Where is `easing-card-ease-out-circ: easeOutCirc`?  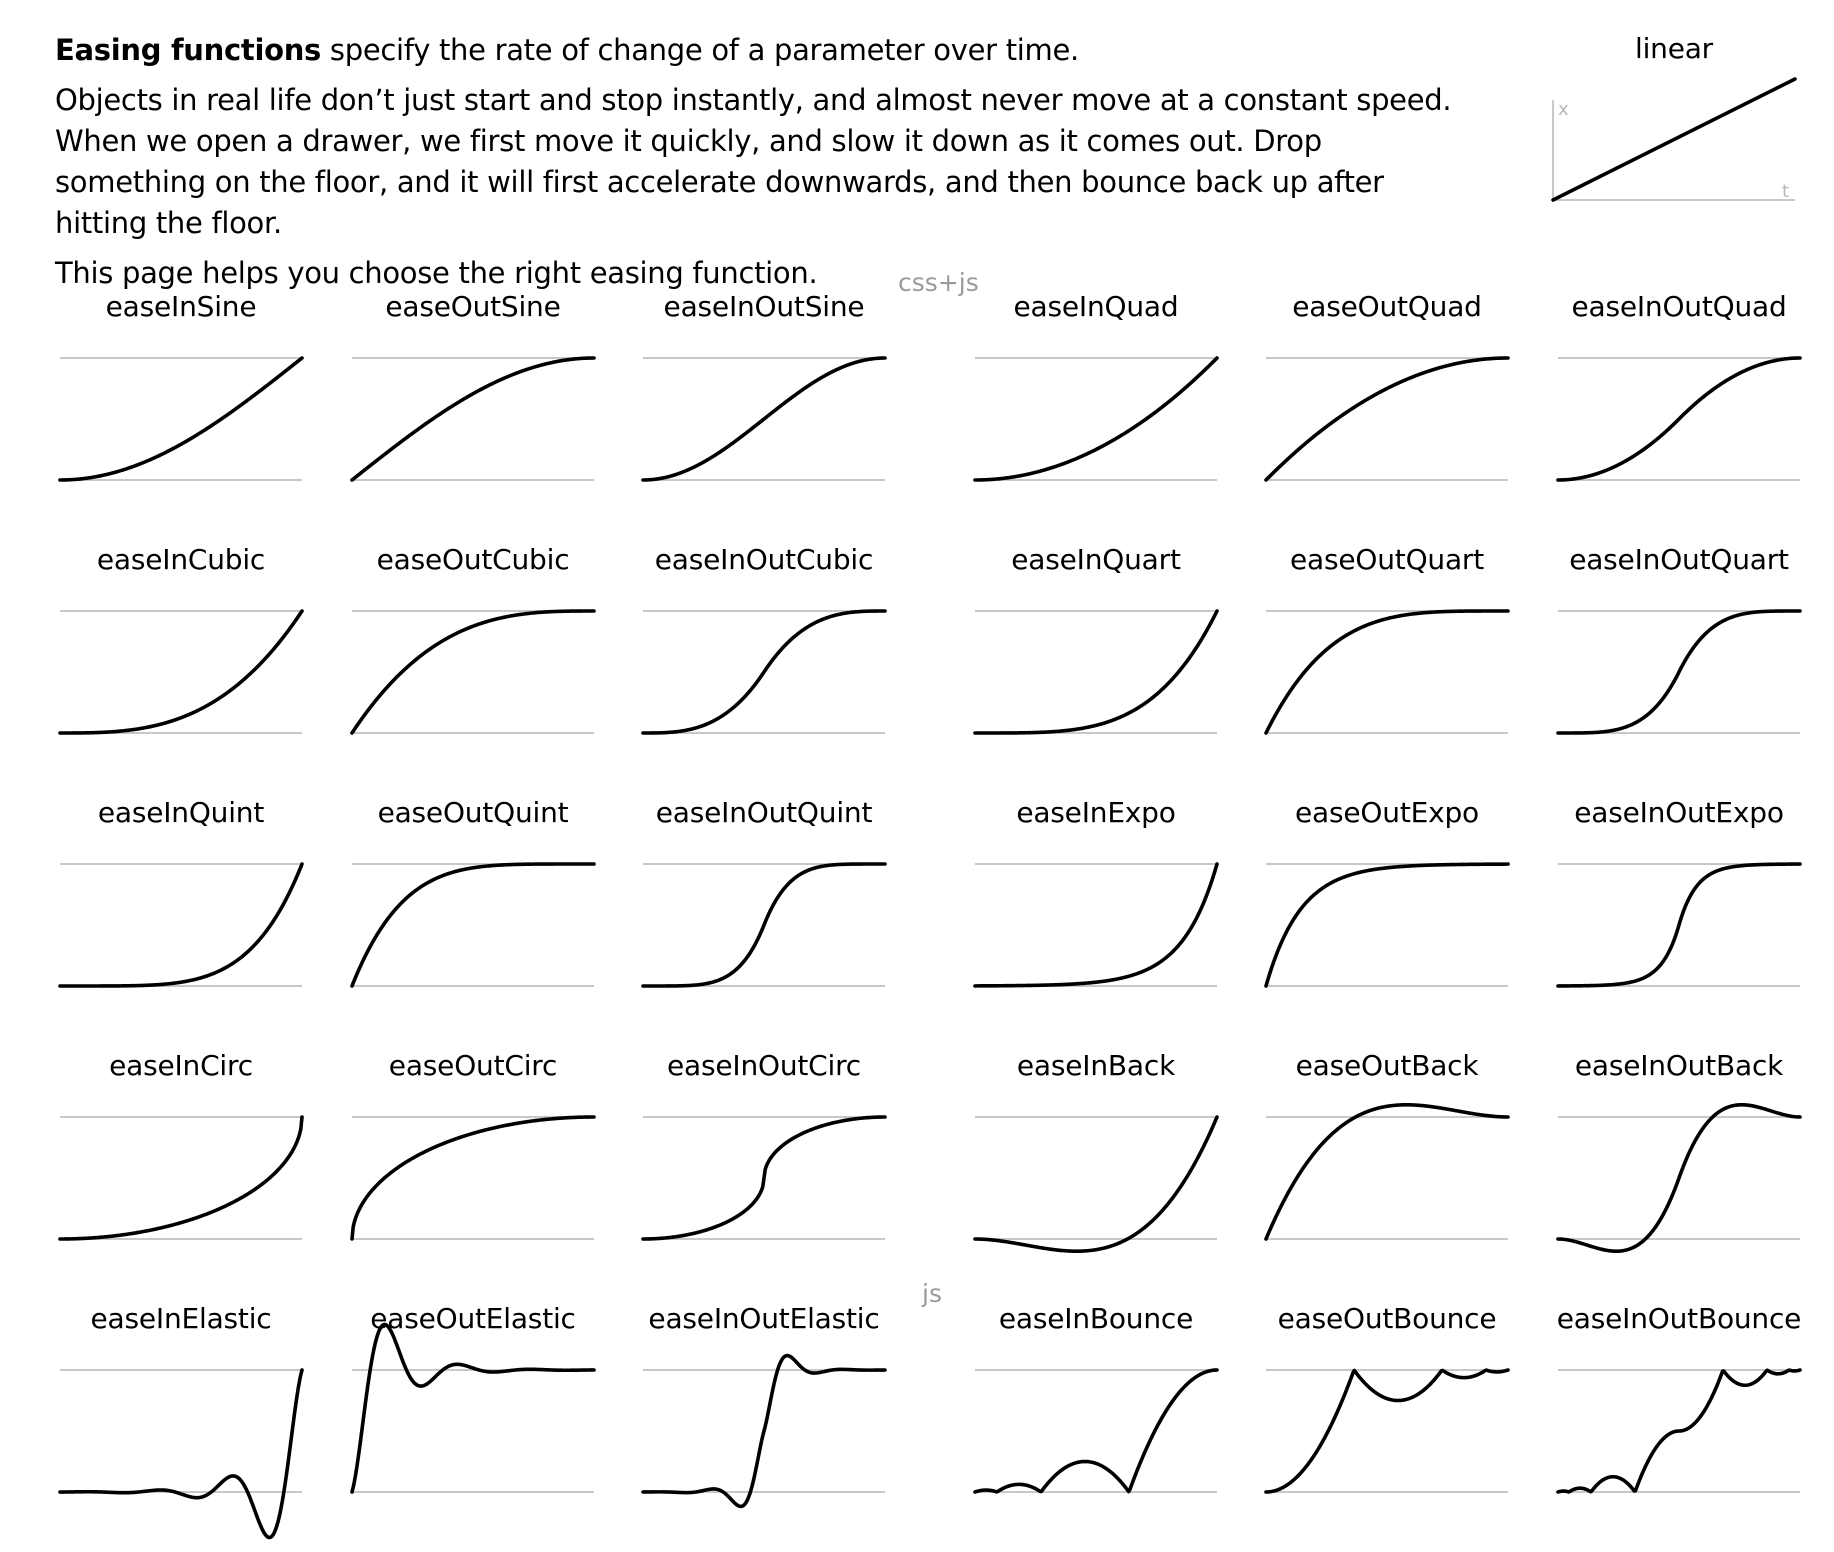
easing-card-ease-out-circ: easeOutCirc is located at coordinates (473, 1164).